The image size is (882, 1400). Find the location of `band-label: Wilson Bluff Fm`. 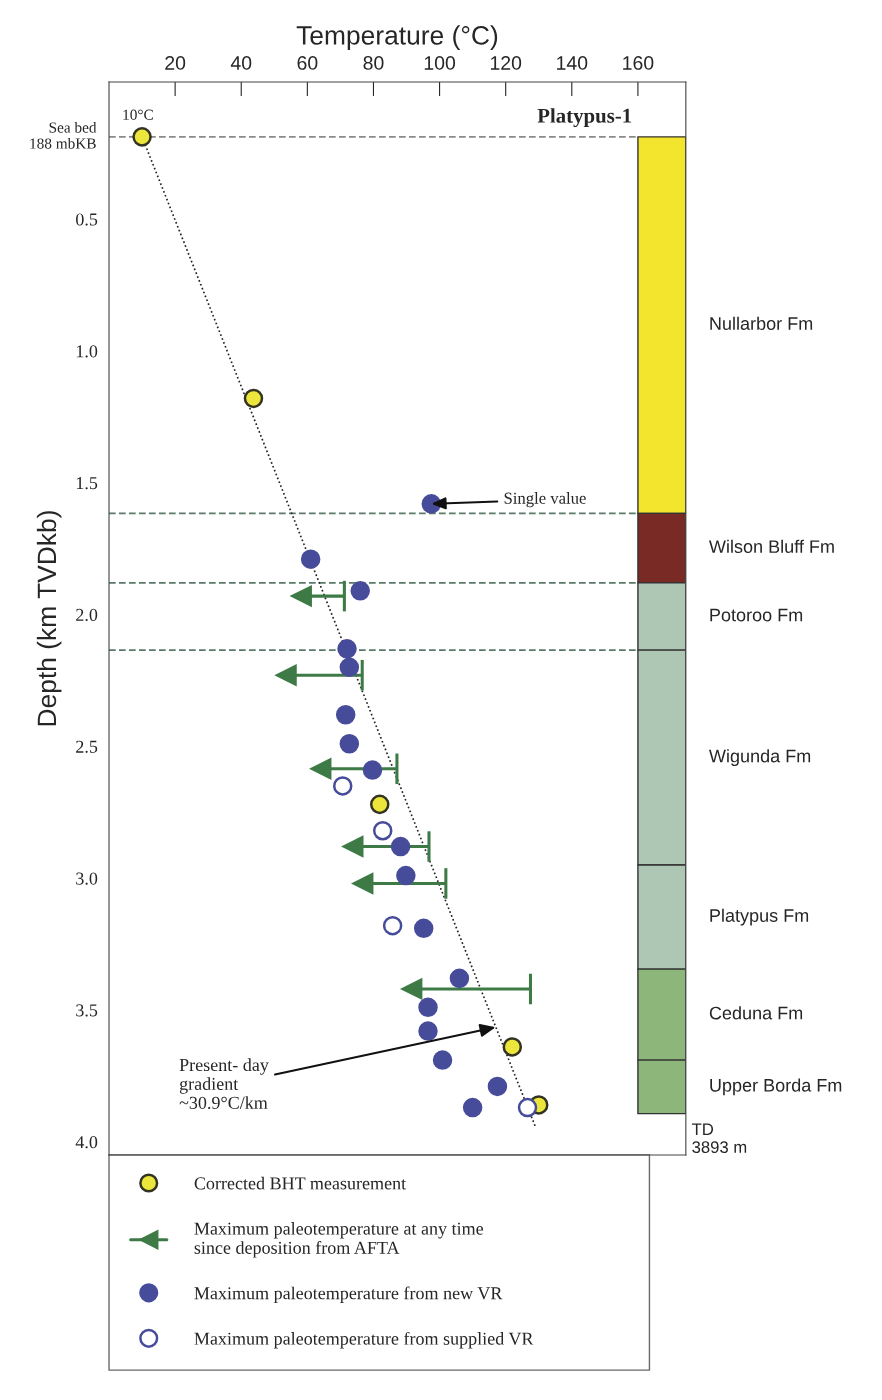

band-label: Wilson Bluff Fm is located at coordinates (771, 546).